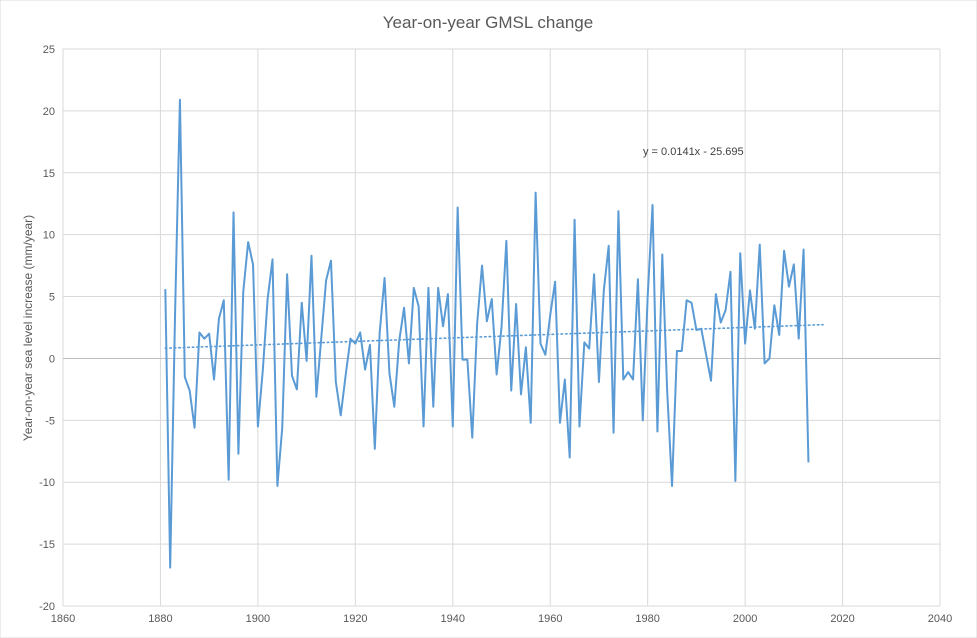 Image resolution: width=977 pixels, height=638 pixels. What do you see at coordinates (49, 112) in the screenshot?
I see `y-tick-label: 20` at bounding box center [49, 112].